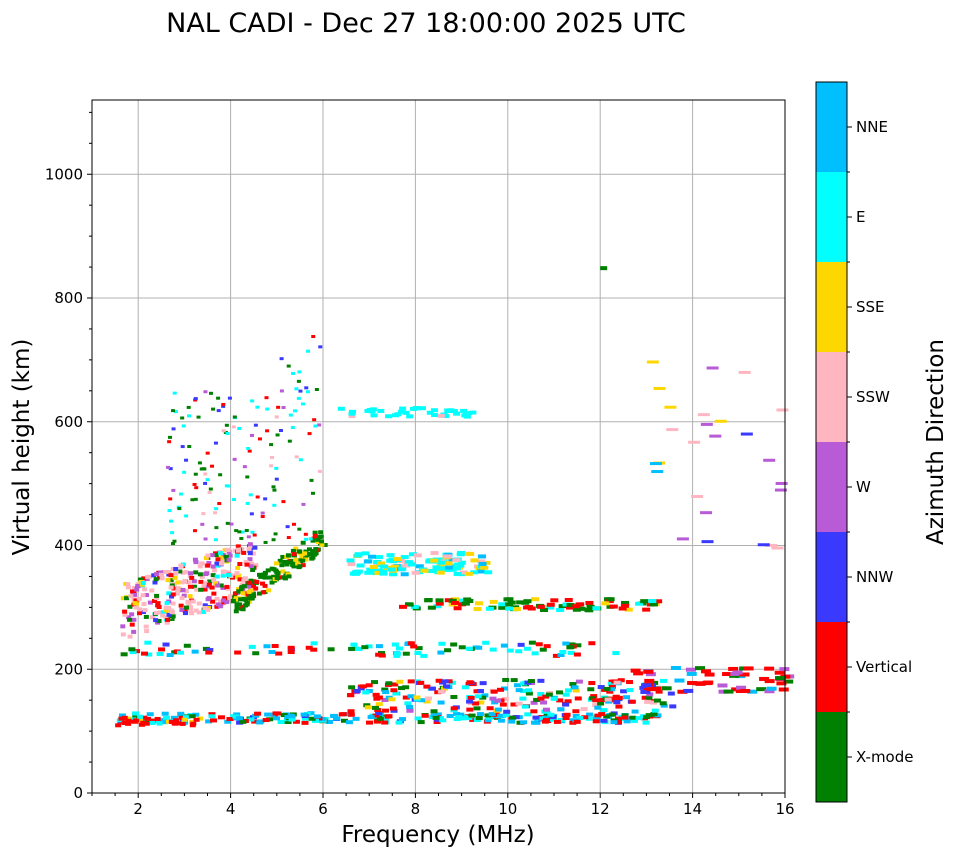 This screenshot has height=857, width=958. I want to click on colorbar-segment, so click(831, 757).